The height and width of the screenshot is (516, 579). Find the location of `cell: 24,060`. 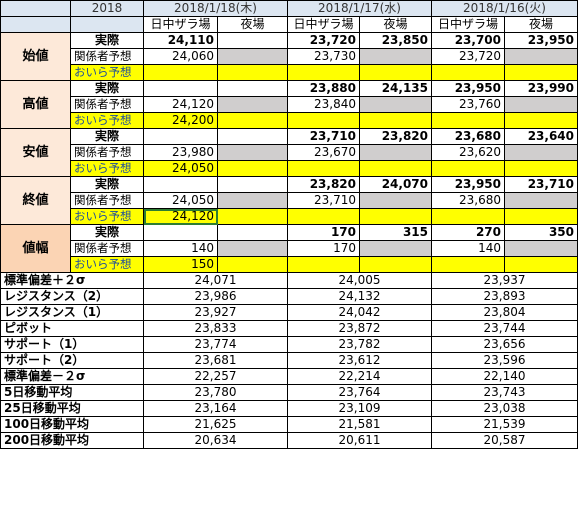

cell: 24,060 is located at coordinates (180, 56).